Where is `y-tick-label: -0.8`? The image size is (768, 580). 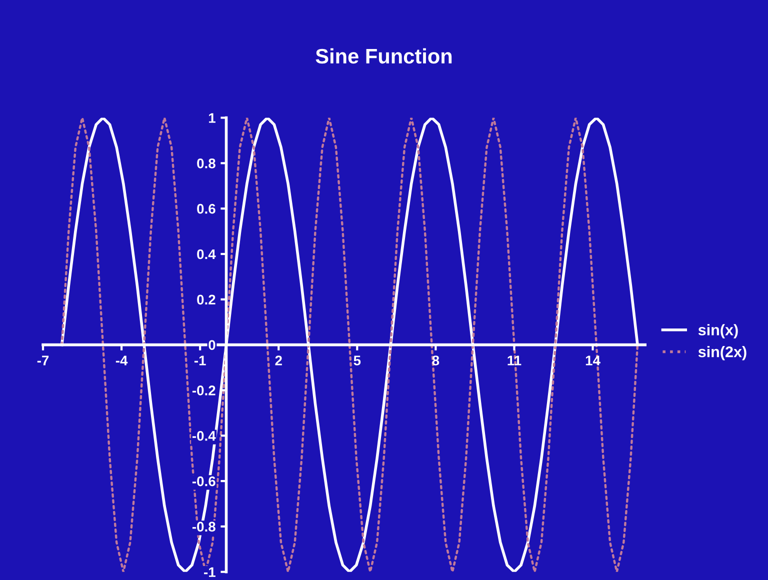
y-tick-label: -0.8 is located at coordinates (204, 527).